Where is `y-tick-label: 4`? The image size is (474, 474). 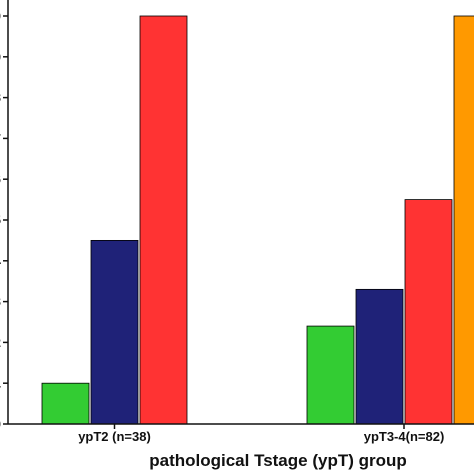
y-tick-label: 4 is located at coordinates (1, 260).